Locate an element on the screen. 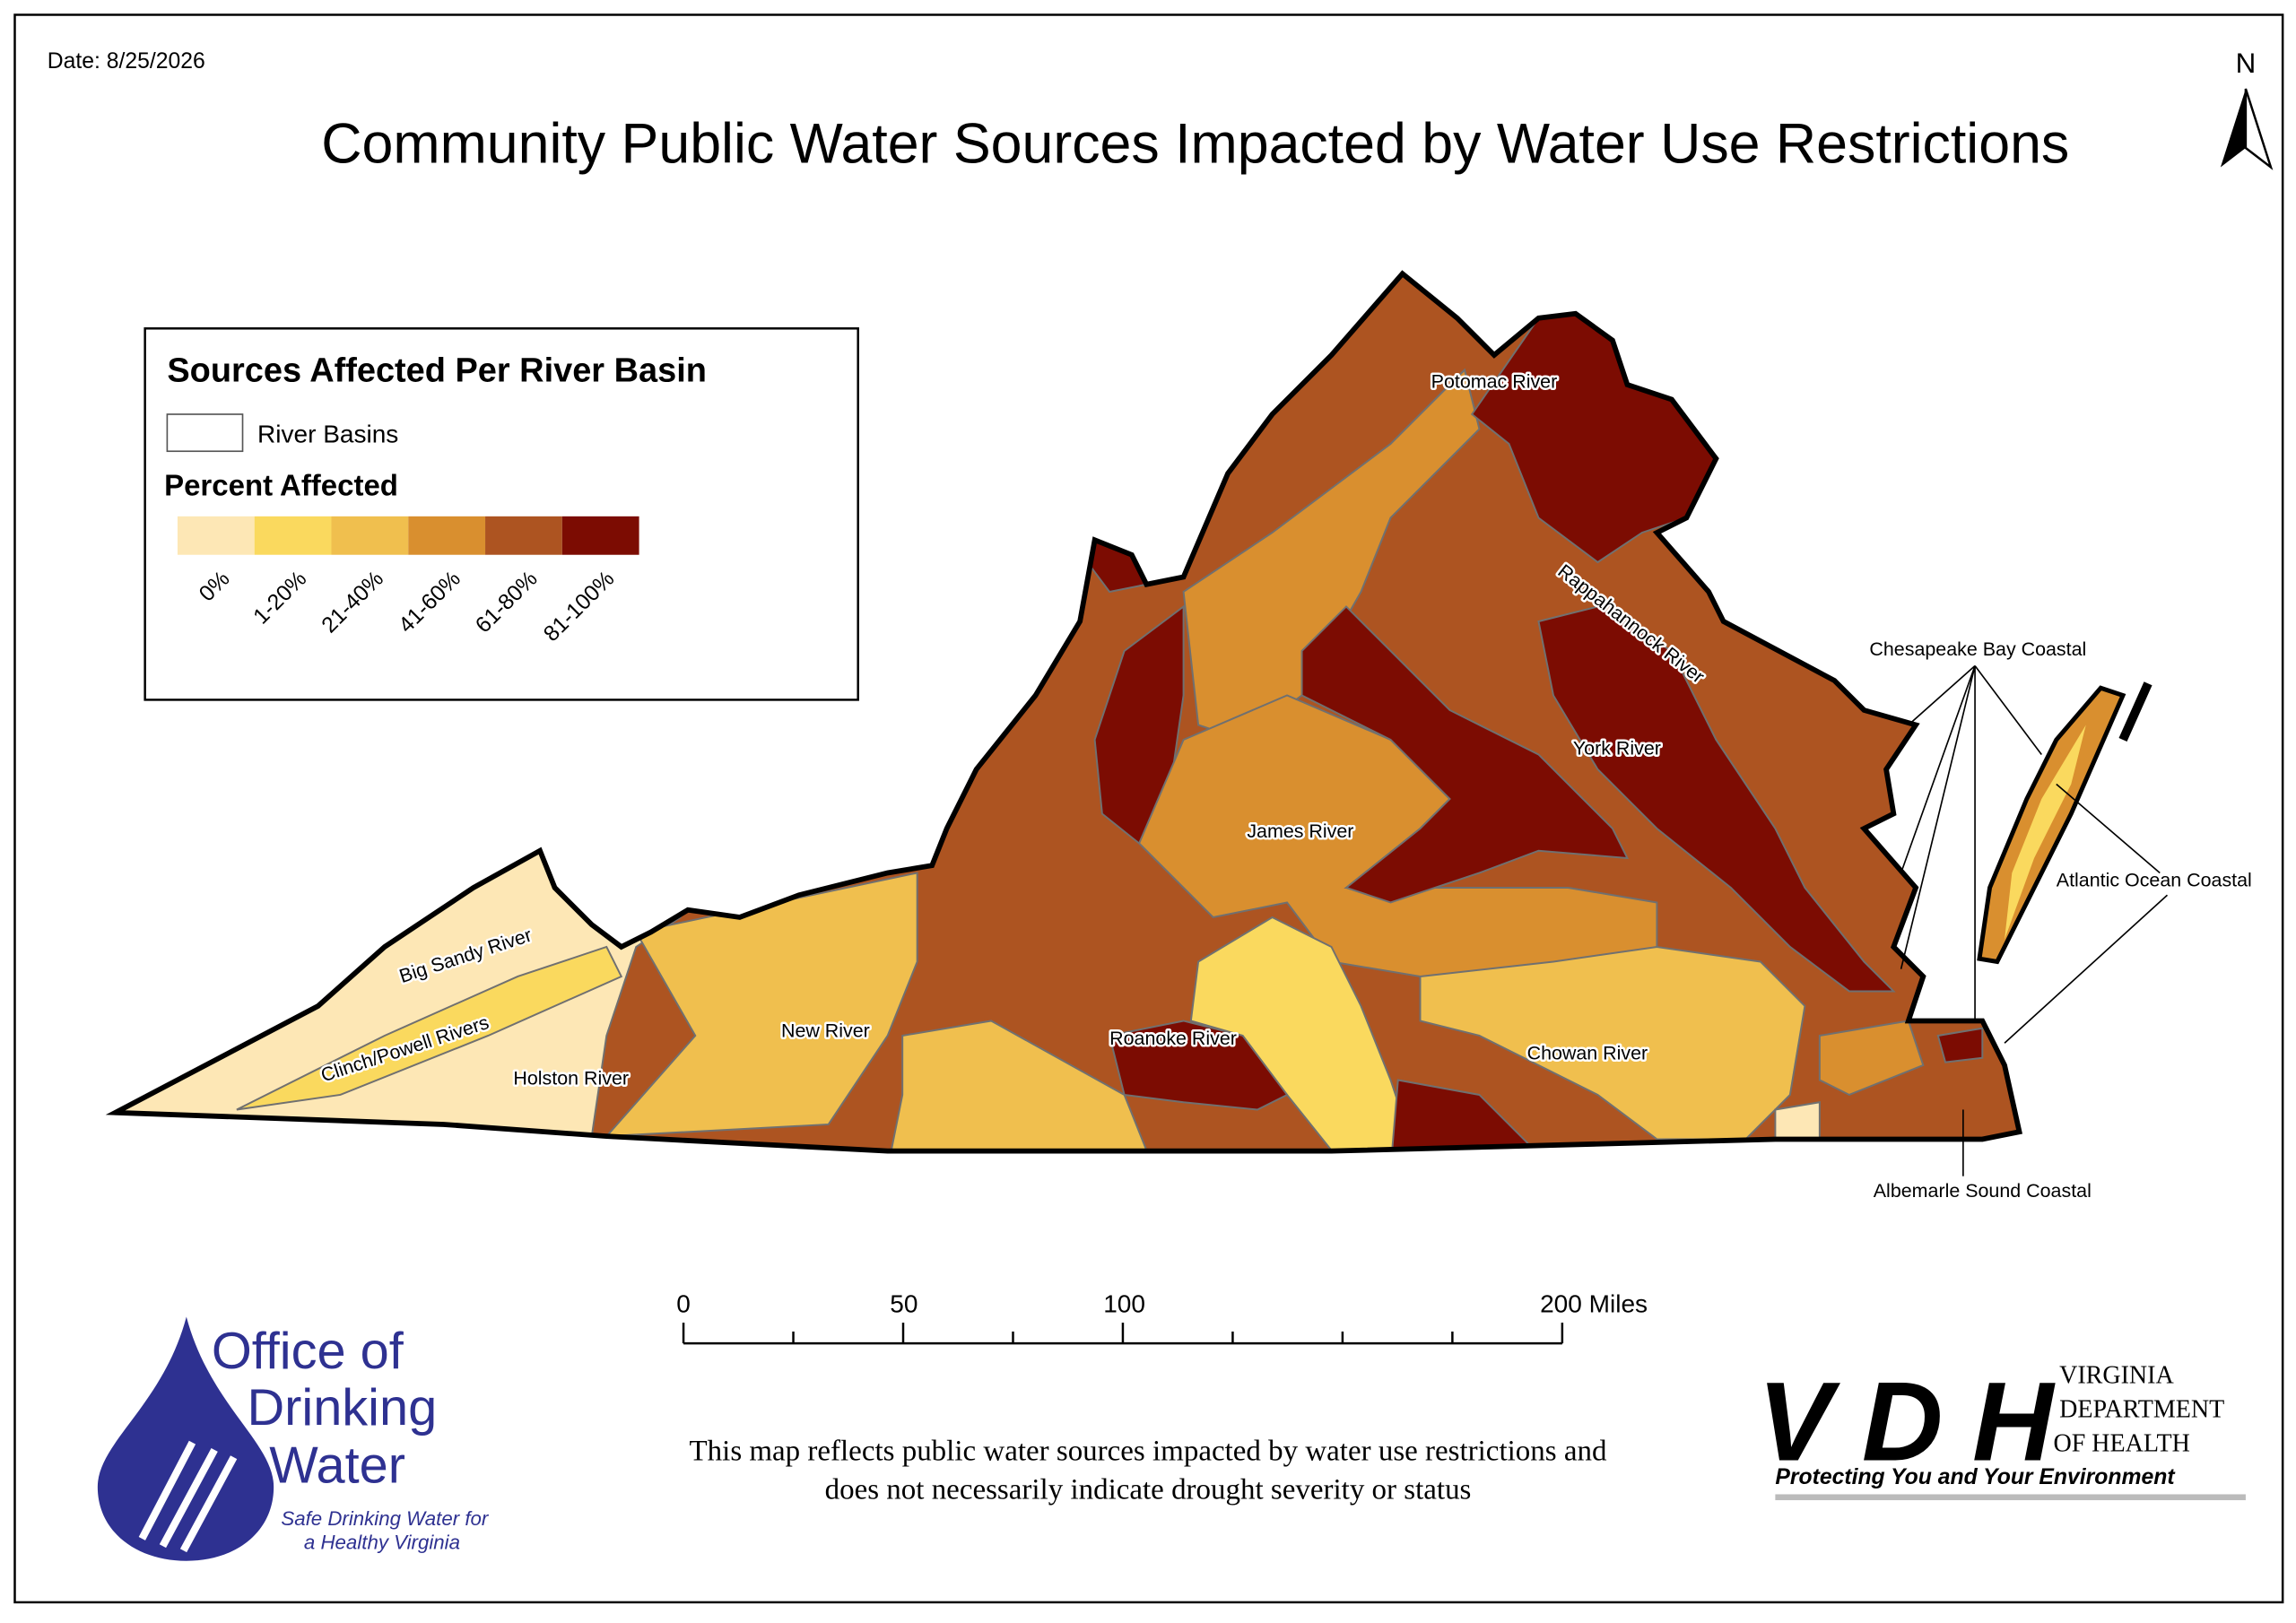 This screenshot has width=2296, height=1623. legend-subtitle: Percent Affected is located at coordinates (281, 485).